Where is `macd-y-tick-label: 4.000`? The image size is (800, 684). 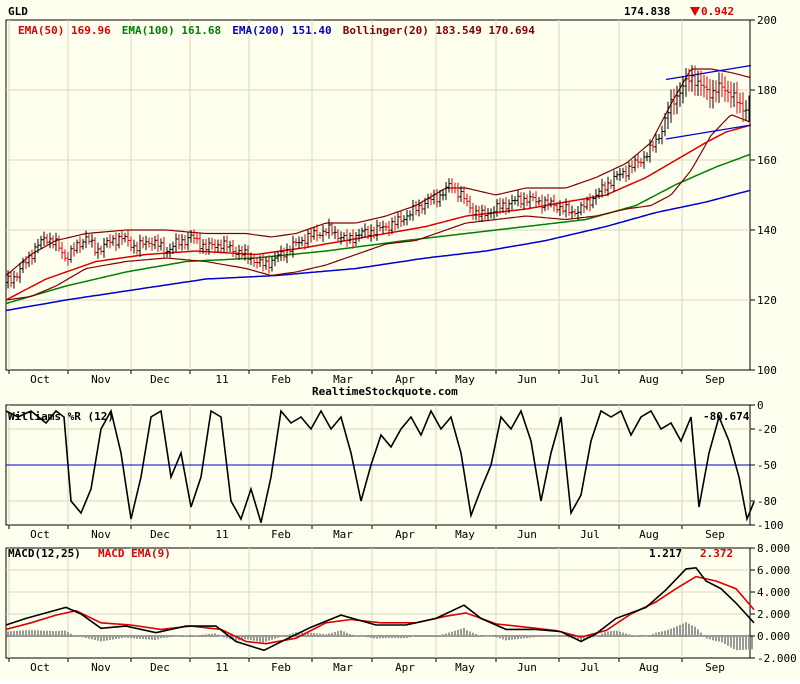
macd-y-tick-label: 4.000 is located at coordinates (773, 592).